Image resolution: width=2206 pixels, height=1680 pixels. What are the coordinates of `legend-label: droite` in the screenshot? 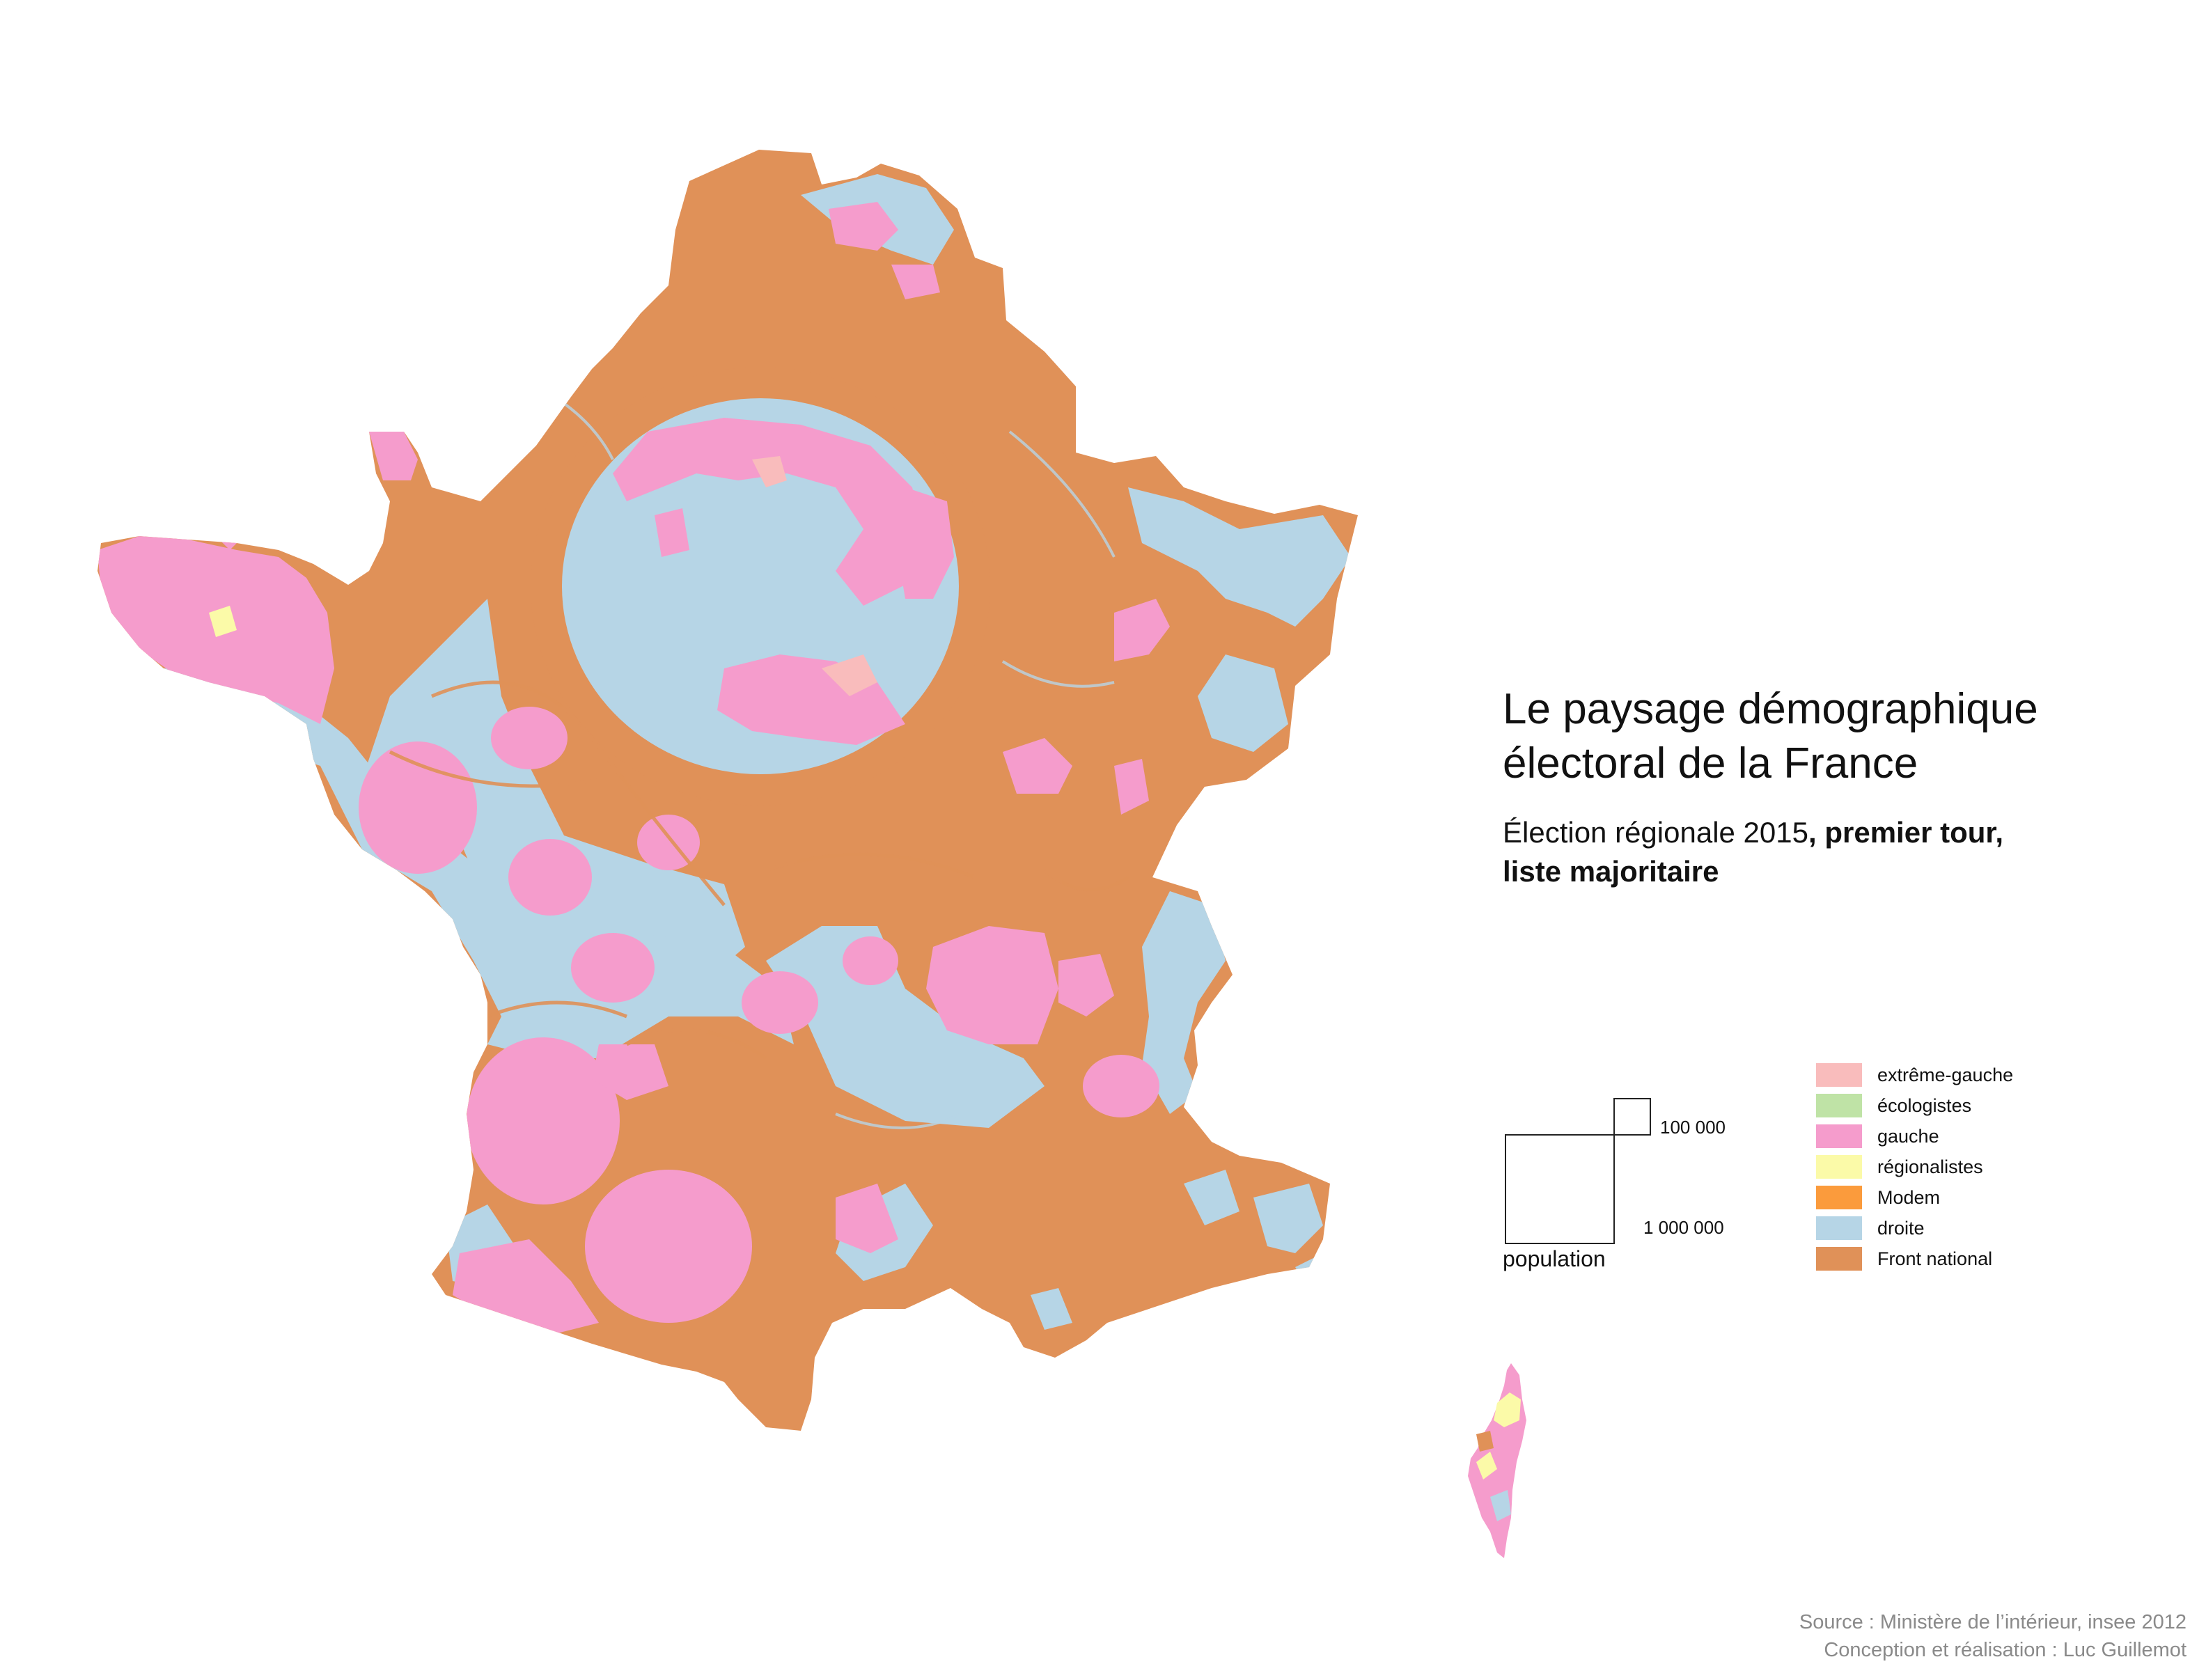 It's located at (1901, 1228).